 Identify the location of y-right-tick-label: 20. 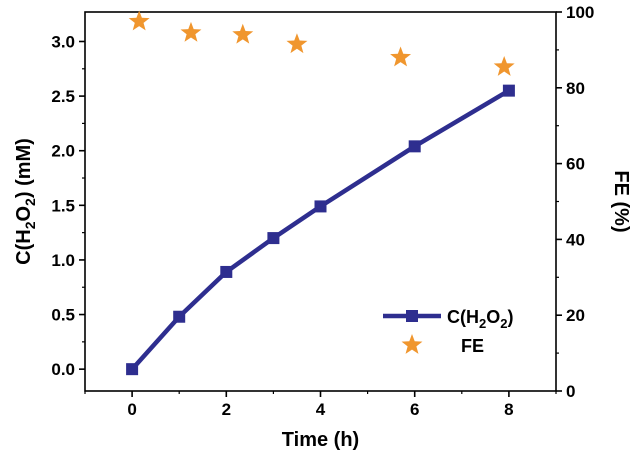
(575, 315).